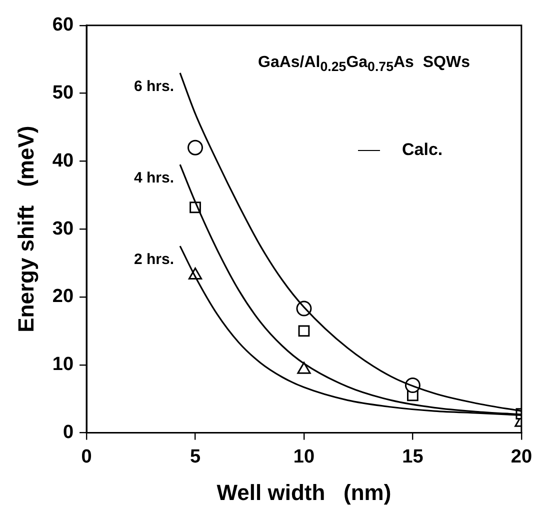  I want to click on x-tick-label: 15, so click(413, 457).